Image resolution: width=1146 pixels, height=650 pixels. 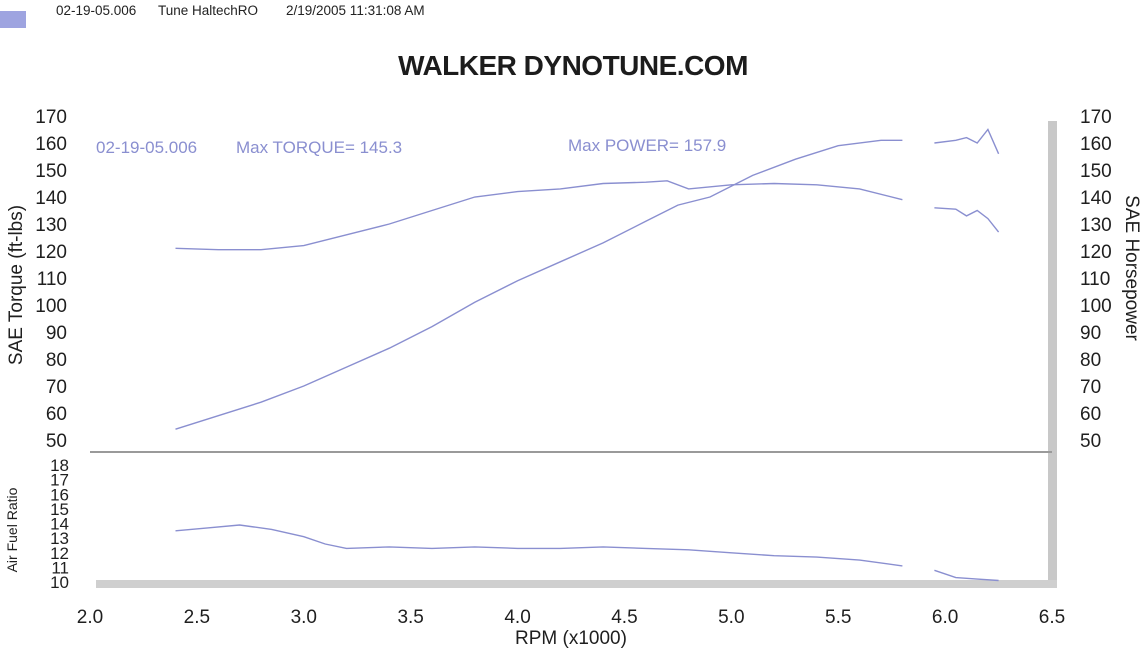 What do you see at coordinates (59, 480) in the screenshot?
I see `afr-tick-label: 17` at bounding box center [59, 480].